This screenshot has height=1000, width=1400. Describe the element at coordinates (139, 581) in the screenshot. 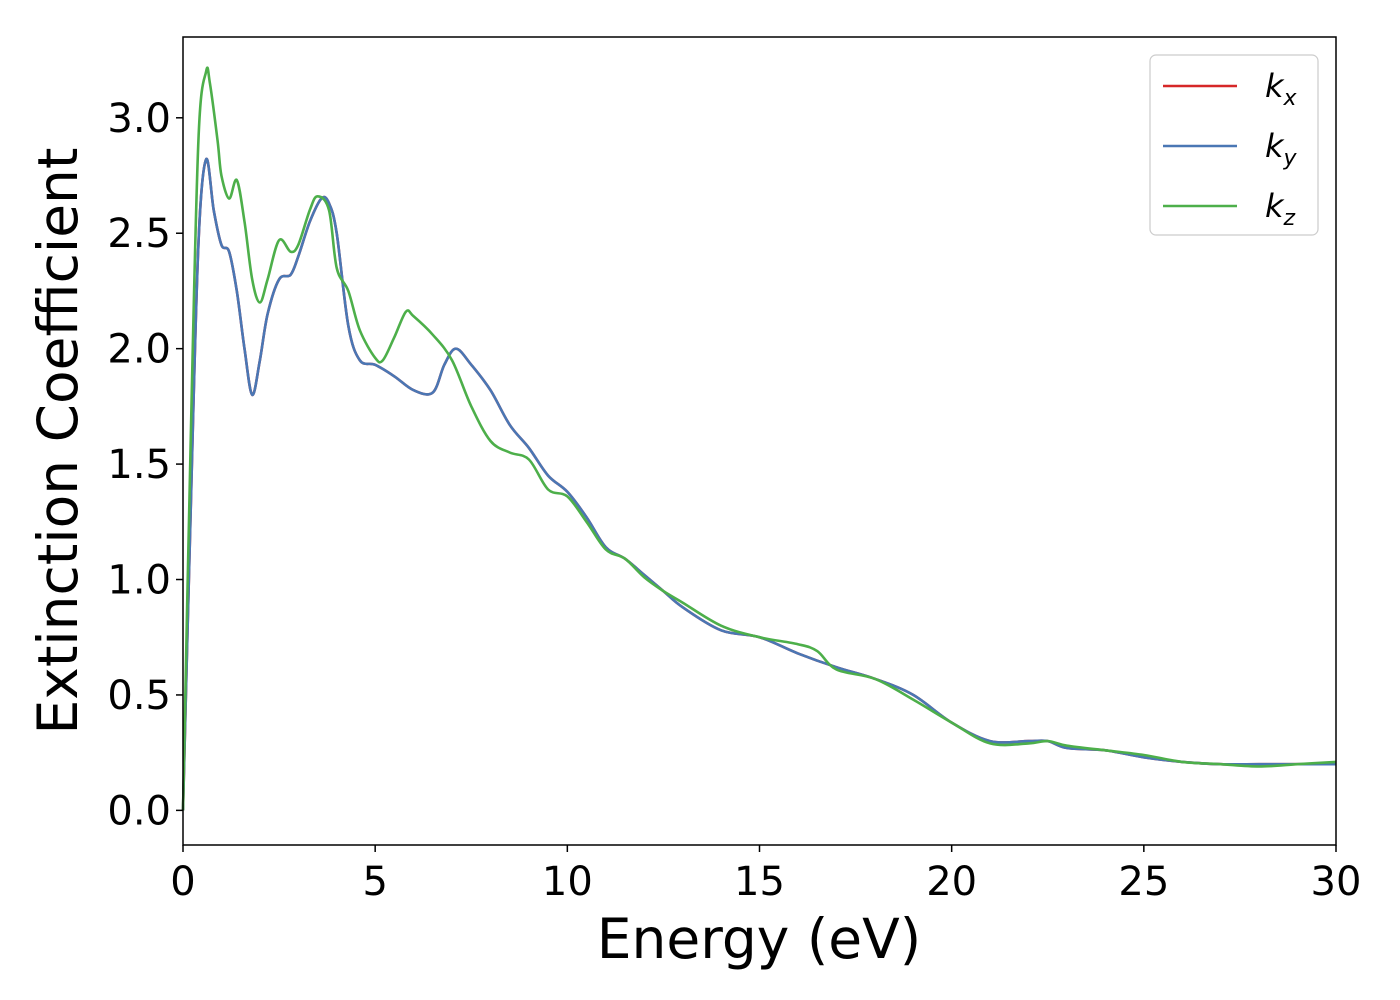

I see `y-tick-label: 1.0` at that location.